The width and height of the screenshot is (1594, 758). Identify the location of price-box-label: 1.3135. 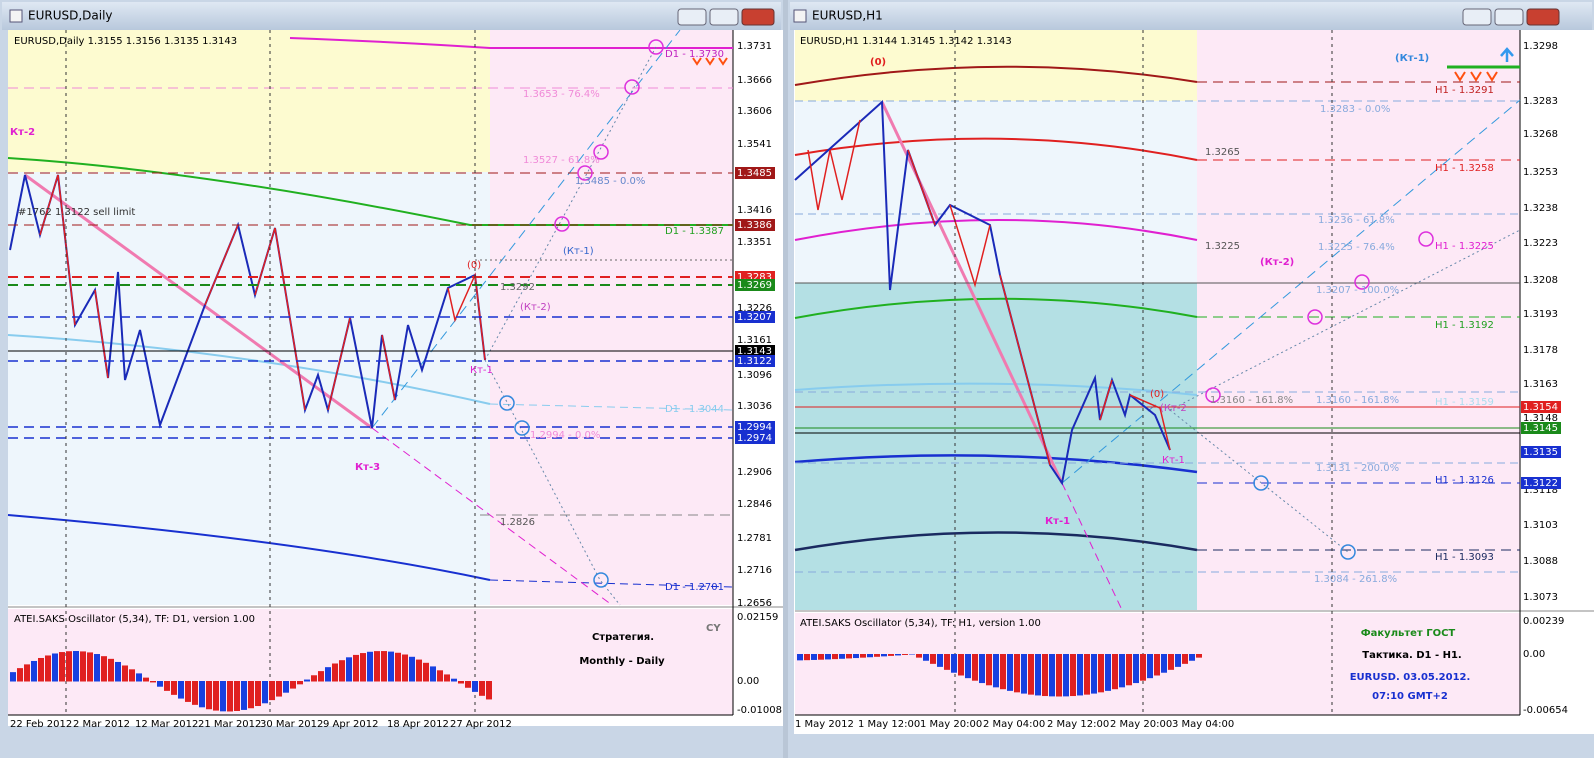
(1540, 452).